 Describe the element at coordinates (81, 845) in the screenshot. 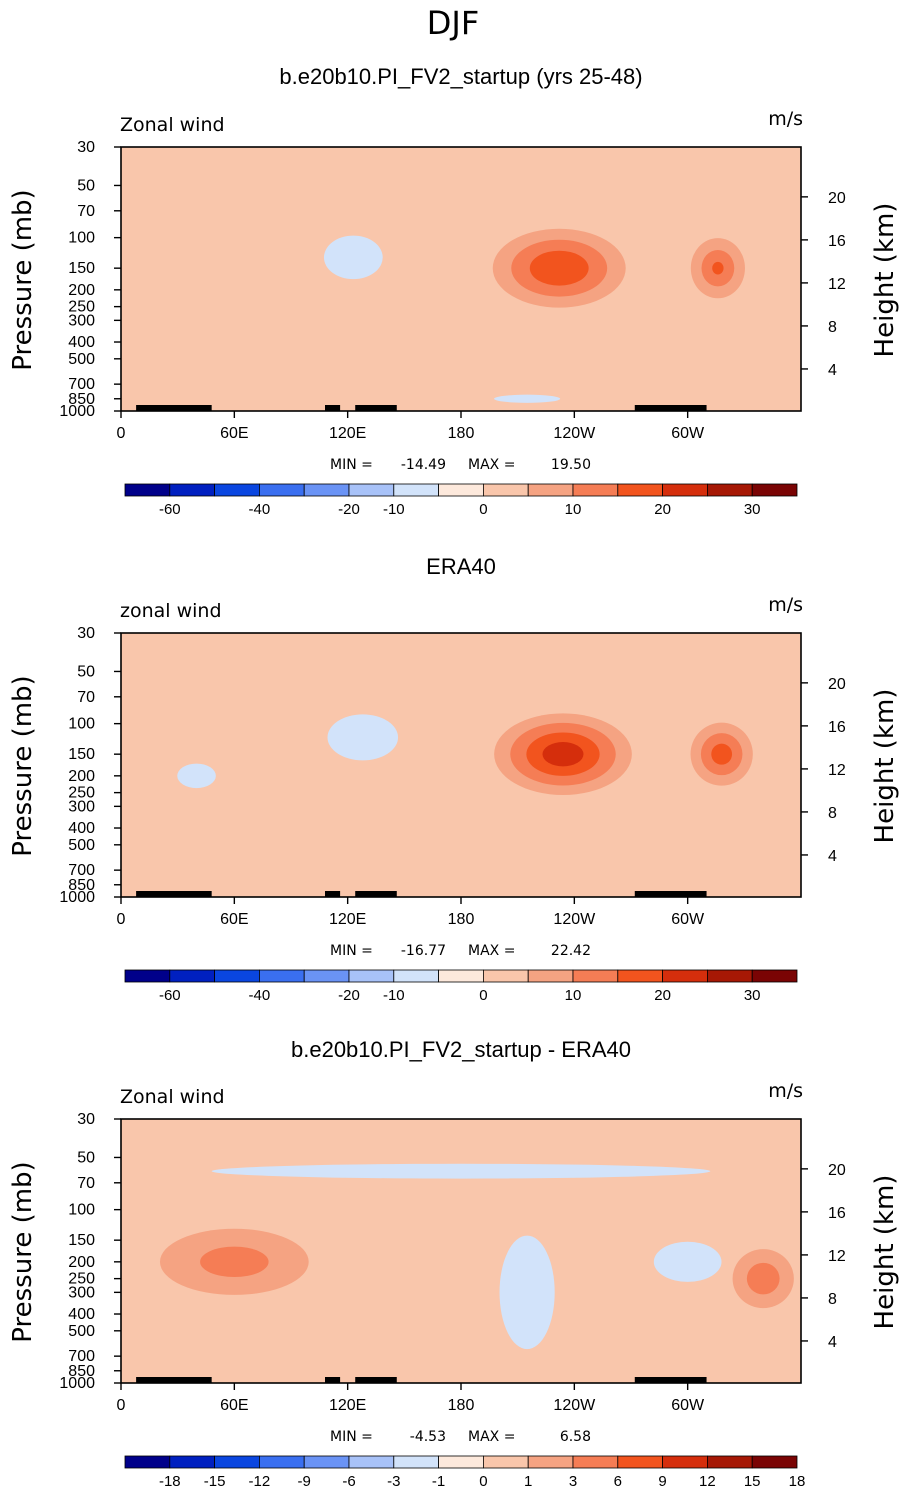

I see `pressure-tick-label: 500` at that location.